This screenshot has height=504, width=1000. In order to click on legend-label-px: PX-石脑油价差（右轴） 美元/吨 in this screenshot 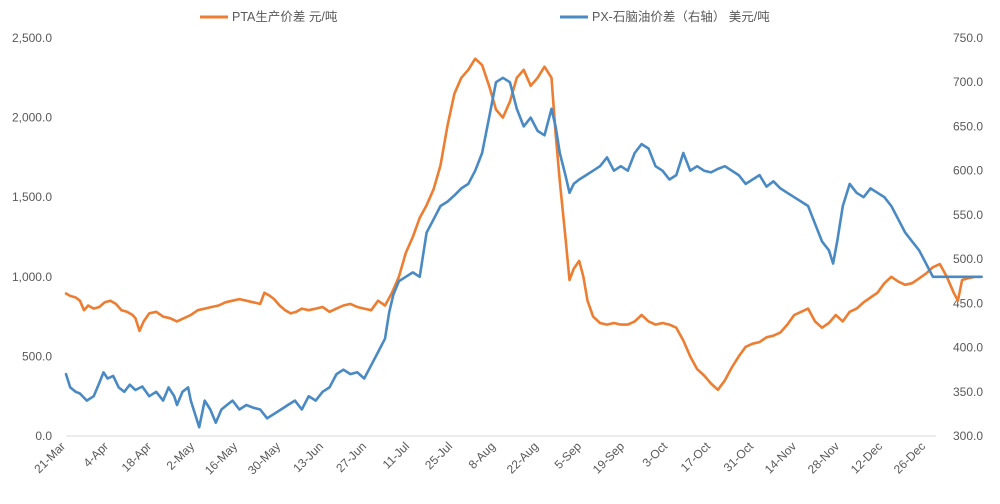, I will do `click(681, 16)`.